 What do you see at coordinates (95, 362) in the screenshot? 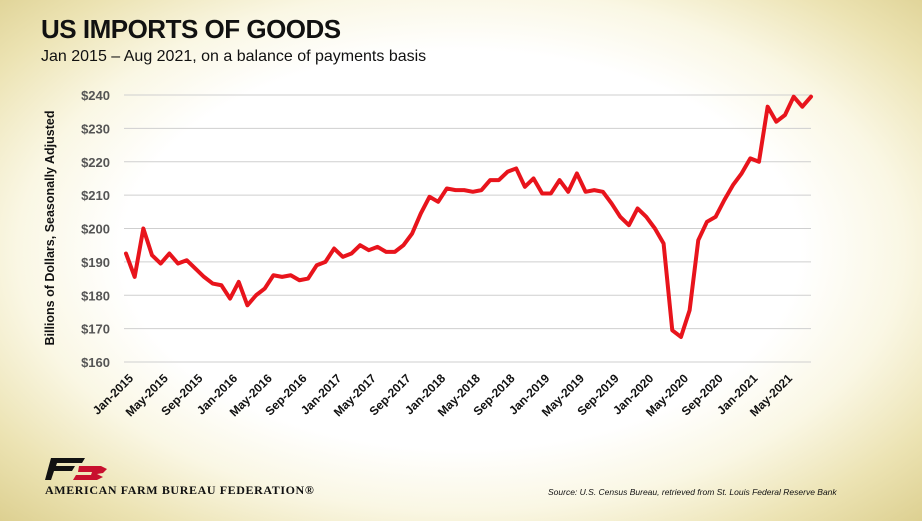
I see `y-tick-label: $160` at bounding box center [95, 362].